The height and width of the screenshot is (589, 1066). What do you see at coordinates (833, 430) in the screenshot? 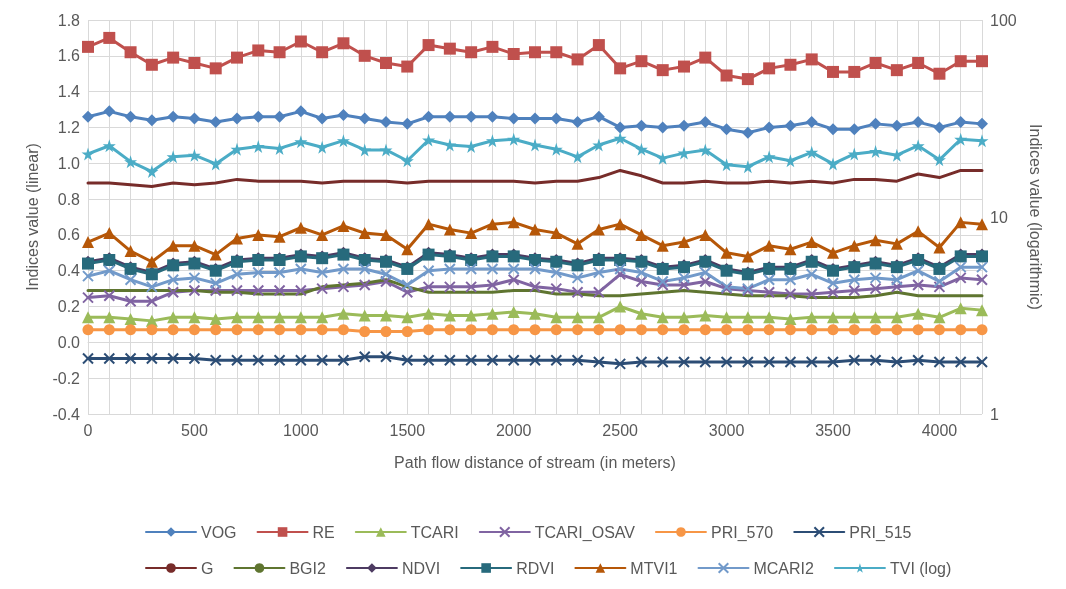
I see `x-tick-label: 3500` at bounding box center [833, 430].